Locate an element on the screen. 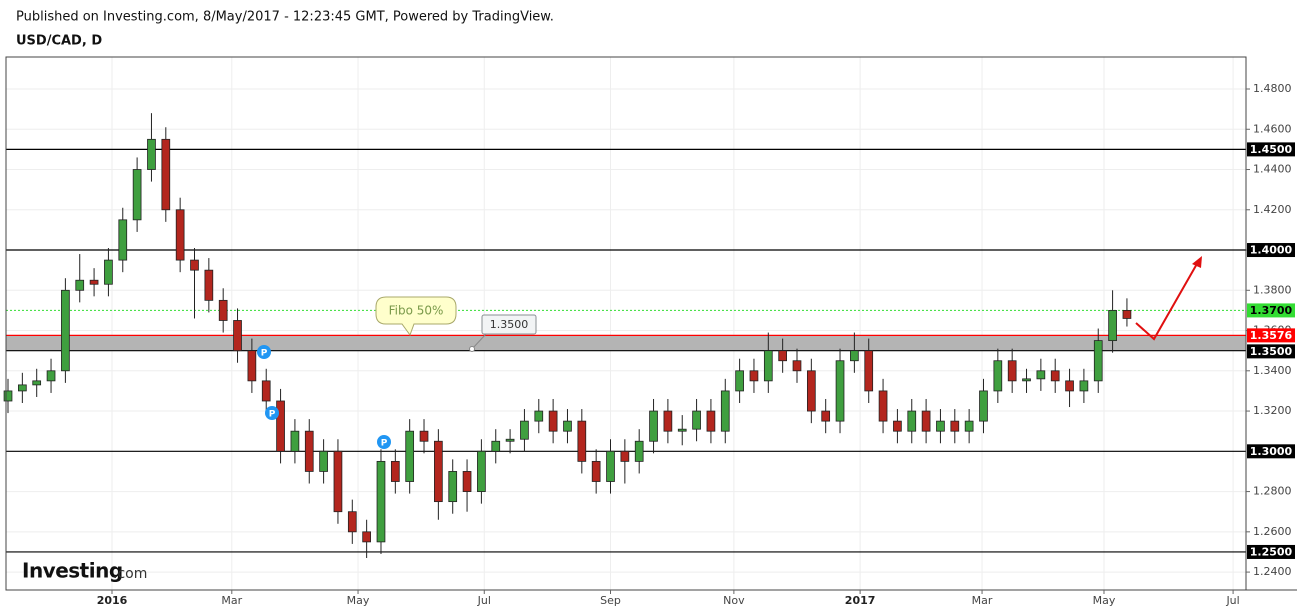 This screenshot has height=613, width=1297. fibo-callout: Fibo 50% is located at coordinates (416, 316).